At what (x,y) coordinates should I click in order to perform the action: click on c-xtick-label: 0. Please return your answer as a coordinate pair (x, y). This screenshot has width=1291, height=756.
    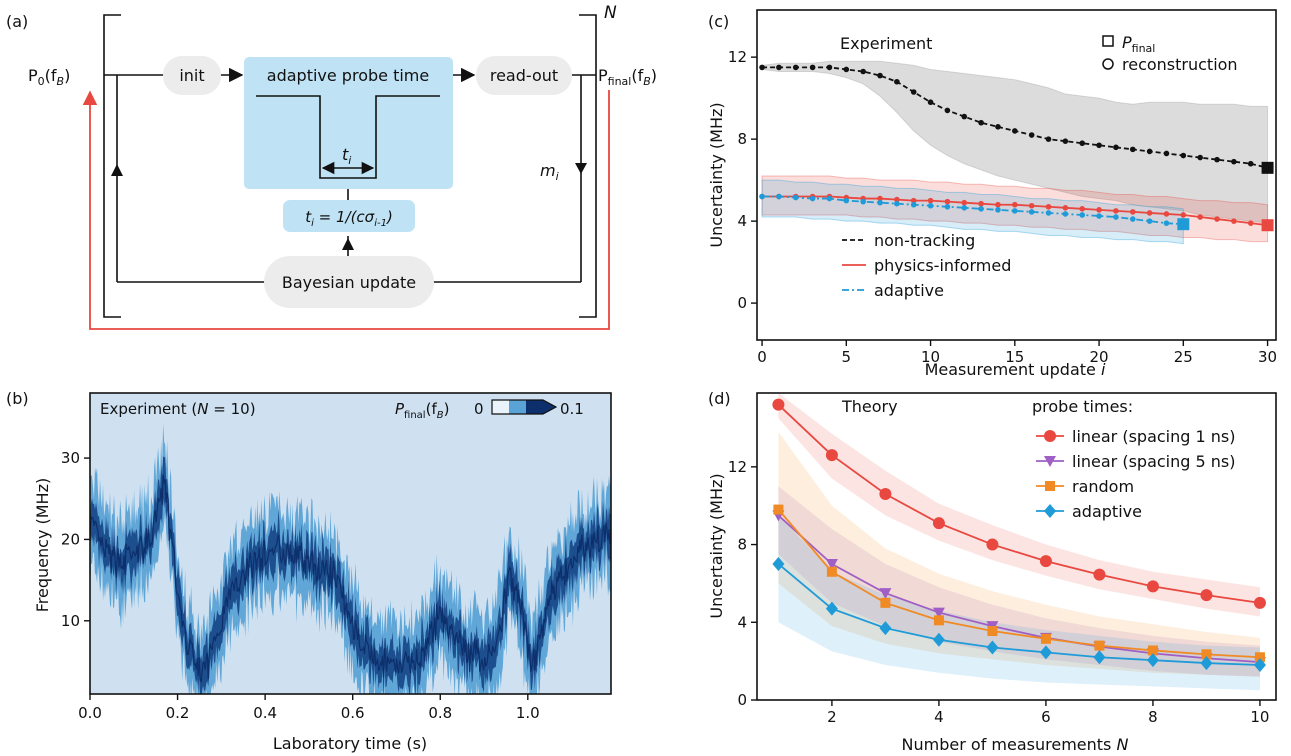
    Looking at the image, I should click on (762, 357).